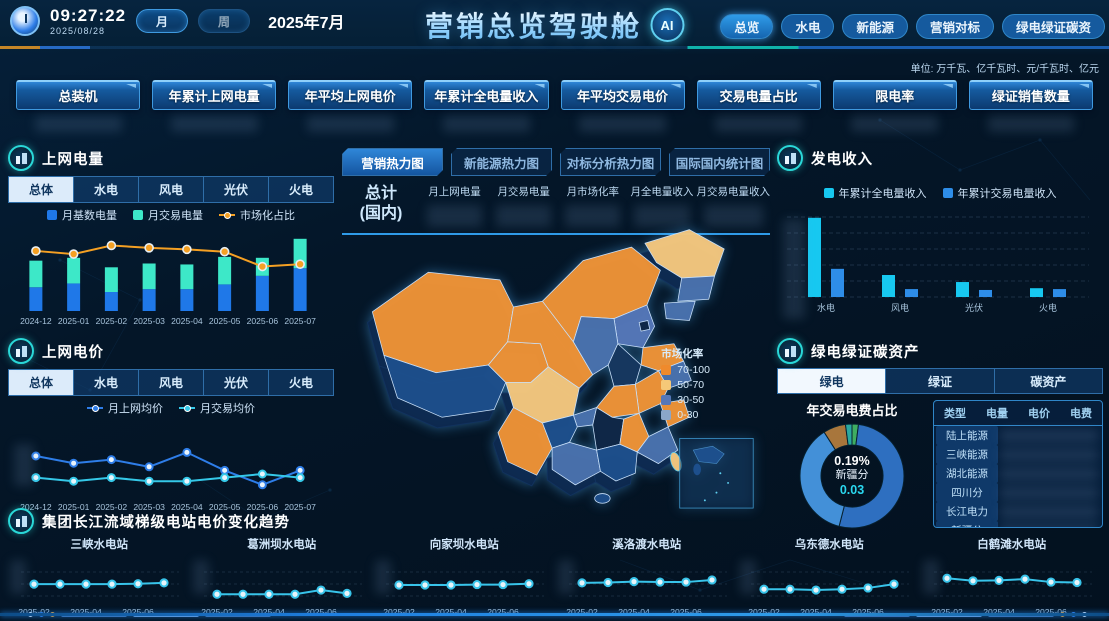 The height and width of the screenshot is (621, 1109). What do you see at coordinates (162, 21) in the screenshot?
I see `month-toggle-button: 月` at bounding box center [162, 21].